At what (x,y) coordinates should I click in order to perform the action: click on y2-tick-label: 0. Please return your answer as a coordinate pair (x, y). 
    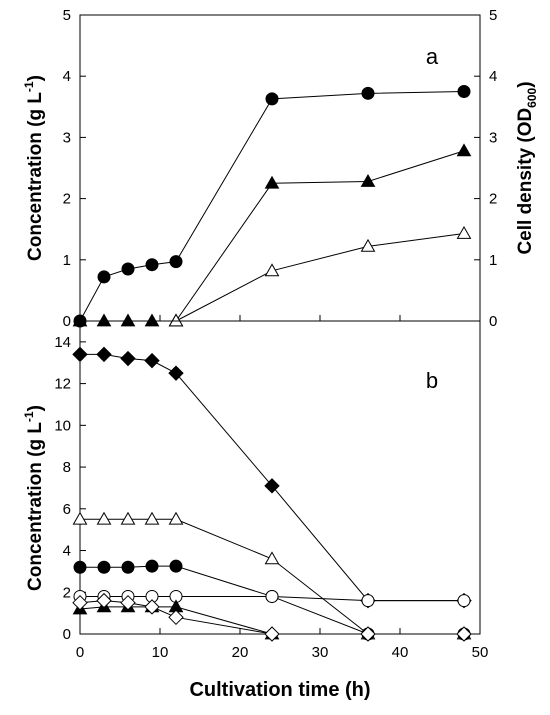
    Looking at the image, I should click on (493, 321).